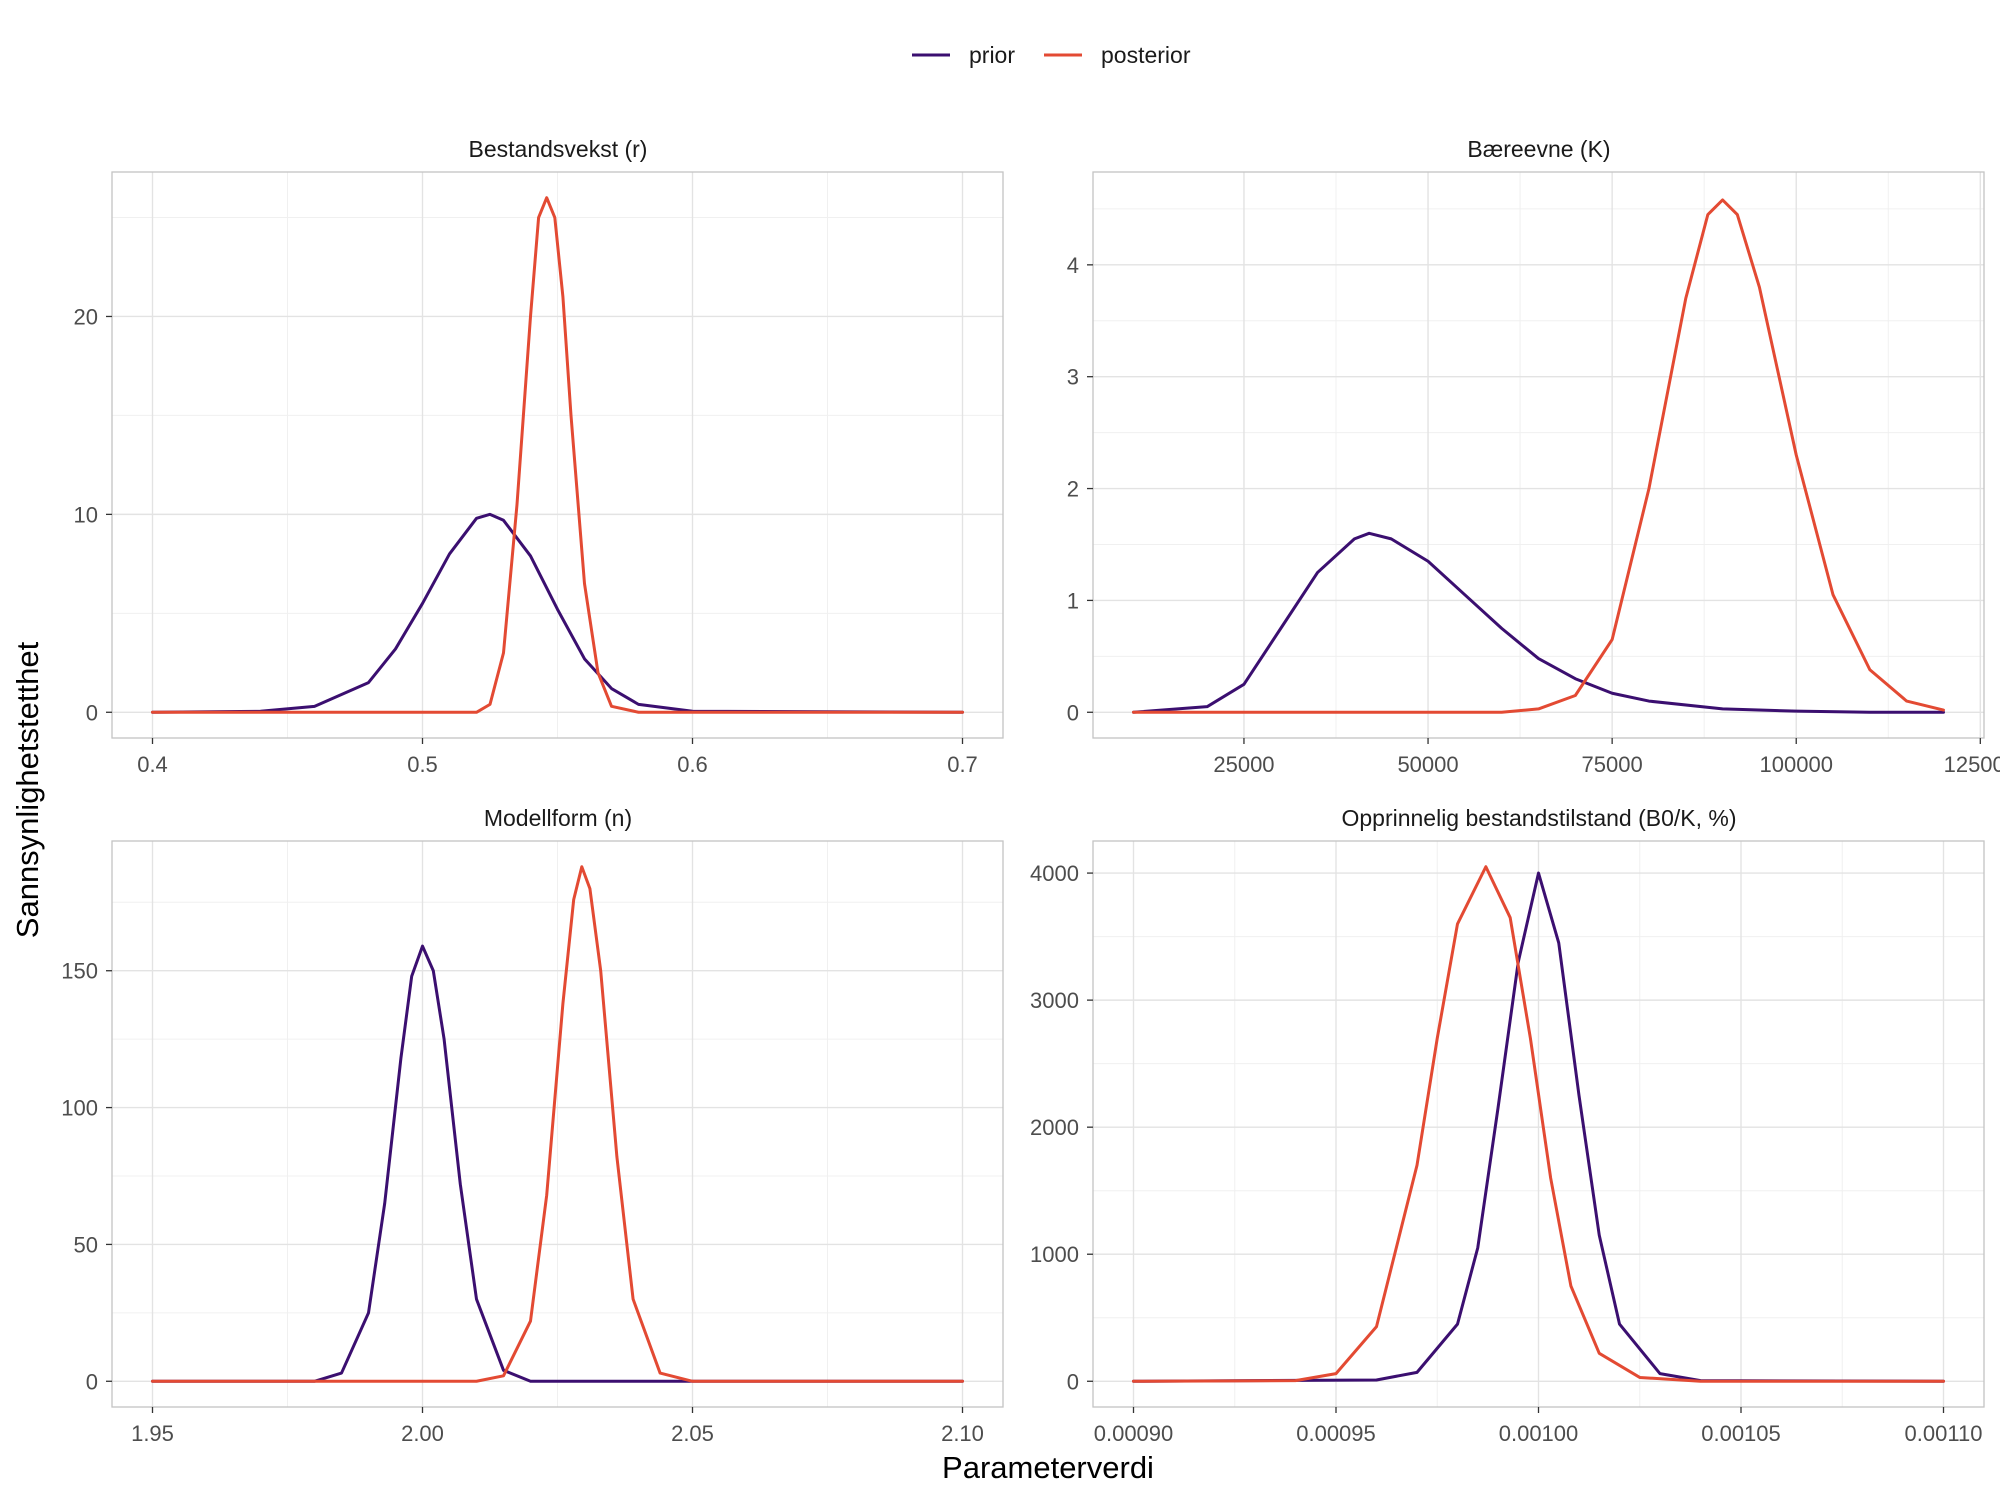 Image resolution: width=2000 pixels, height=1500 pixels. Describe the element at coordinates (1048, 1467) in the screenshot. I see `x-axis-title: Parameterverdi` at that location.